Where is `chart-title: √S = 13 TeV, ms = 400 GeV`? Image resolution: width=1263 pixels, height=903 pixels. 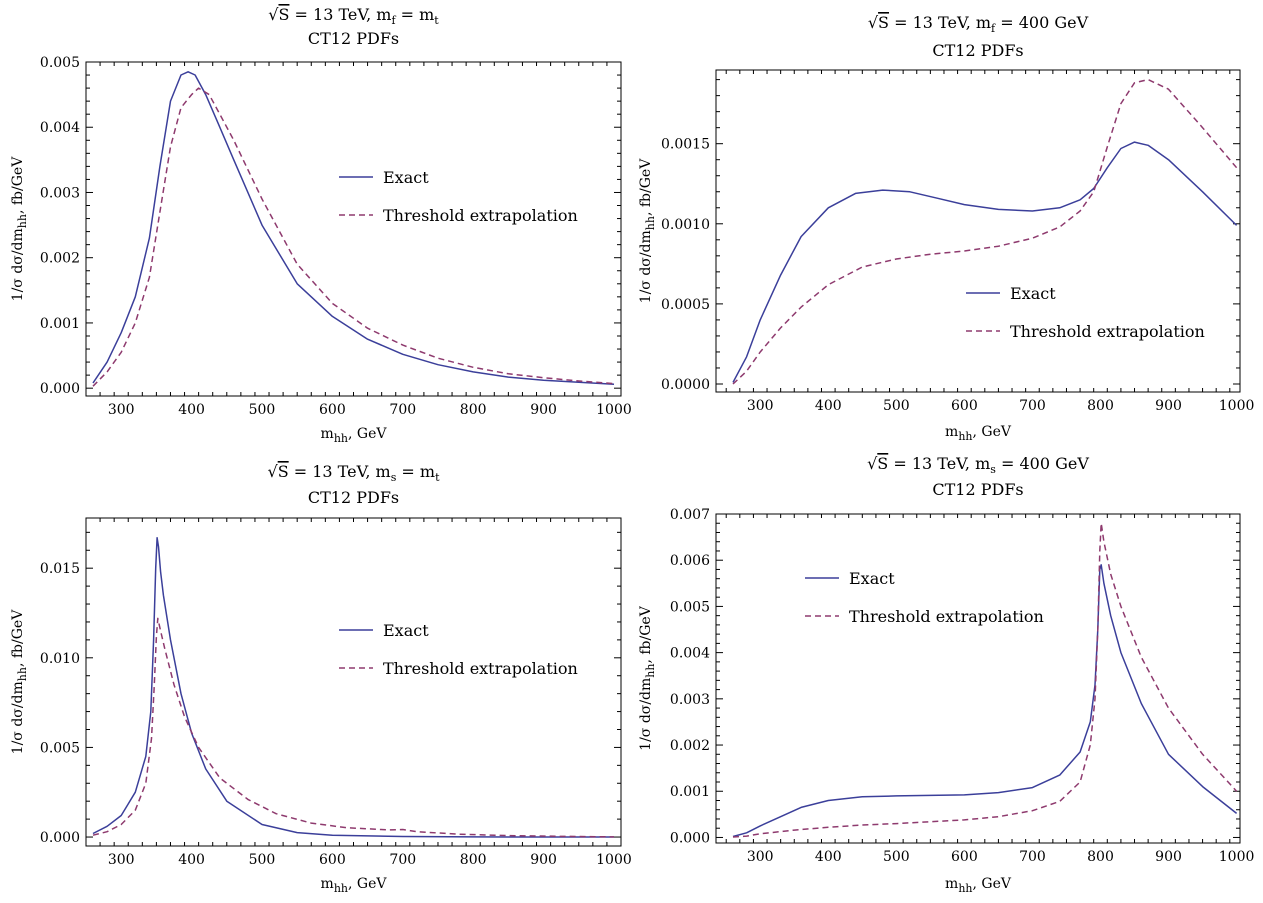 chart-title: √S = 13 TeV, ms = 400 GeV is located at coordinates (978, 465).